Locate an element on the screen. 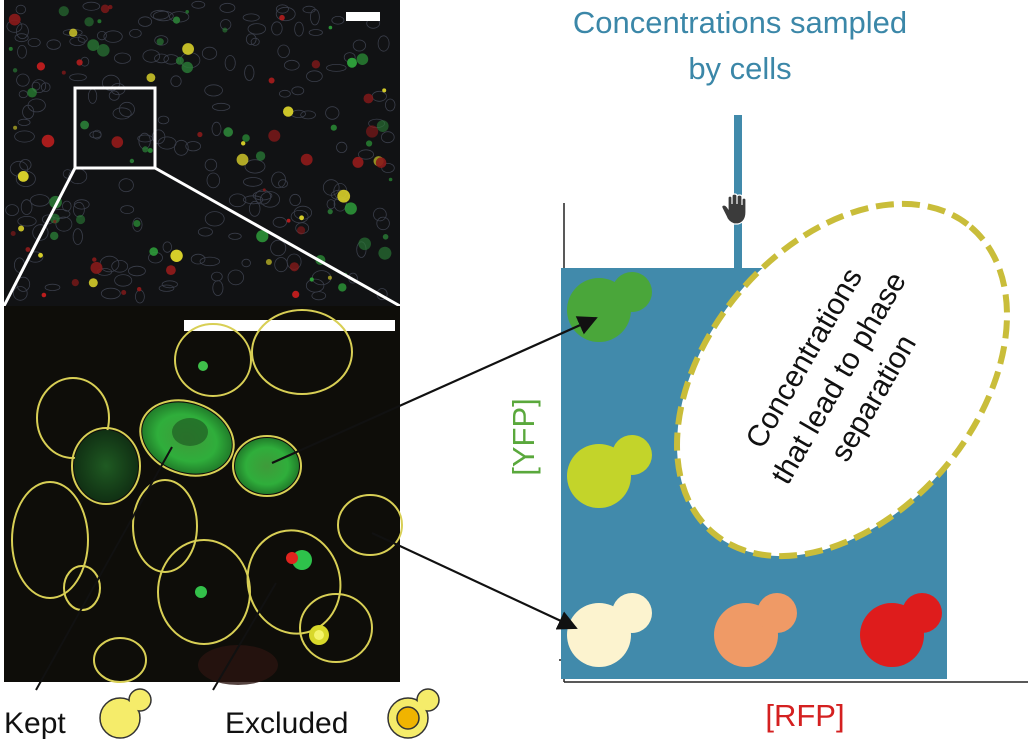 This screenshot has height=742, width=1028. kept-cell-dim is located at coordinates (106, 466).